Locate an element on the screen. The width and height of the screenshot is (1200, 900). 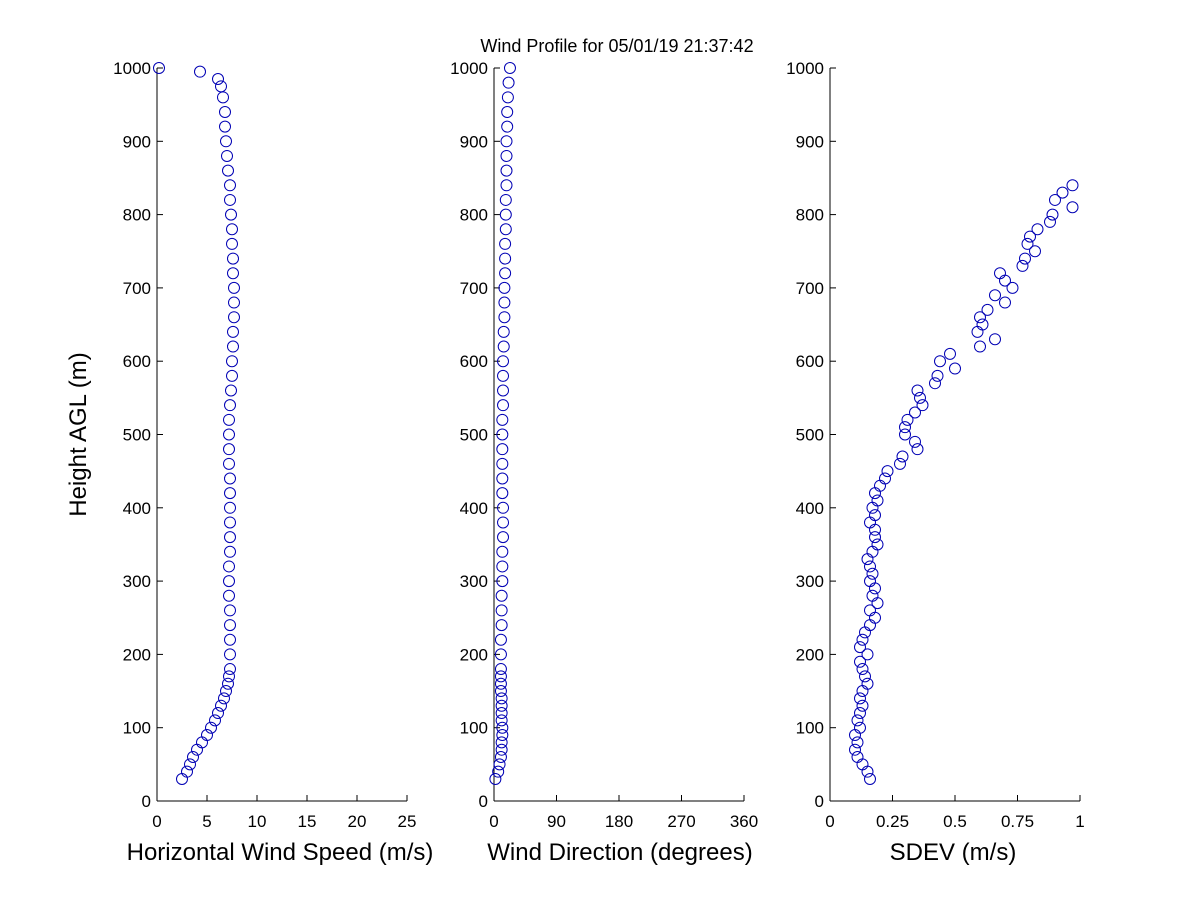
wind-speed-y-tick-label: 500 is located at coordinates (137, 435).